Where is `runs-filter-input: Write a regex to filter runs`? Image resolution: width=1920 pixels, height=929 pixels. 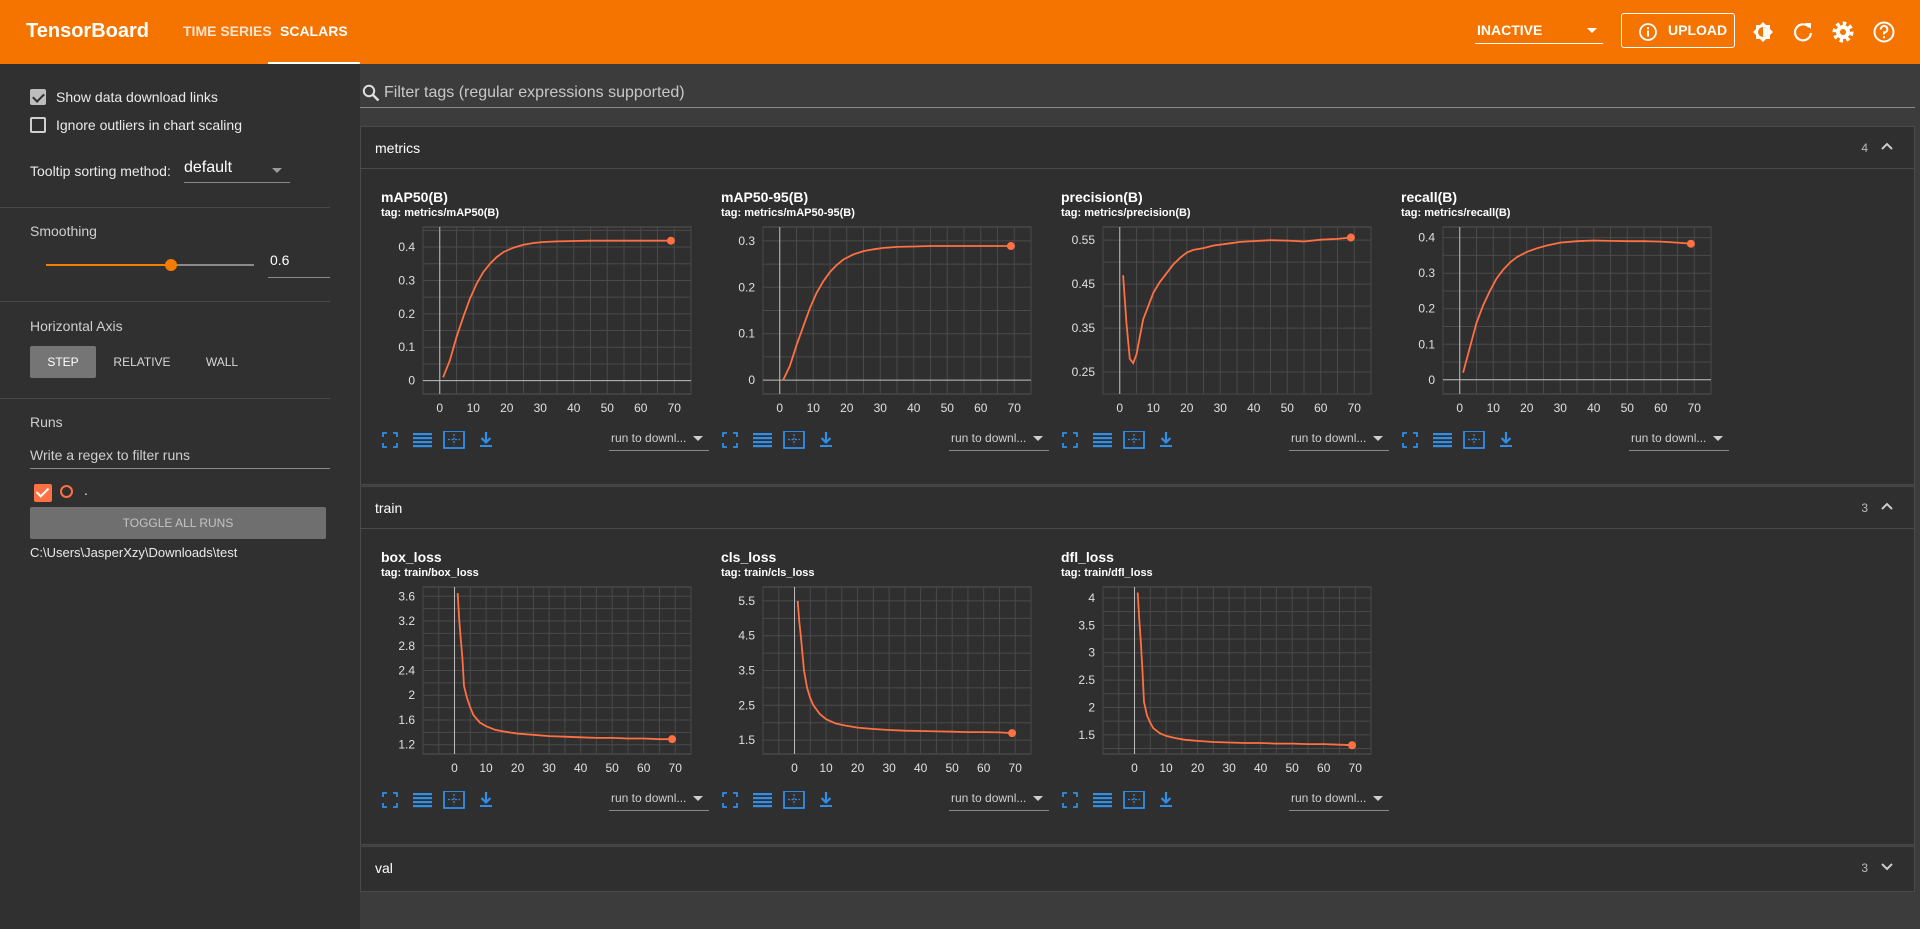
runs-filter-input: Write a regex to filter runs is located at coordinates (180, 458).